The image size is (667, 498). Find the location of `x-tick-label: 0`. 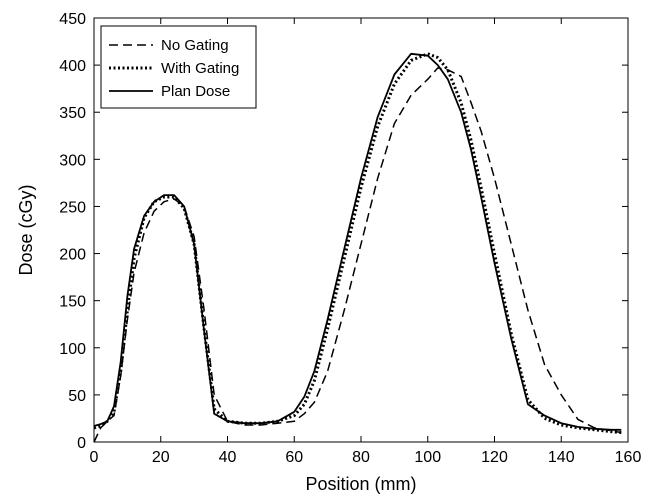

x-tick-label: 0 is located at coordinates (94, 457).